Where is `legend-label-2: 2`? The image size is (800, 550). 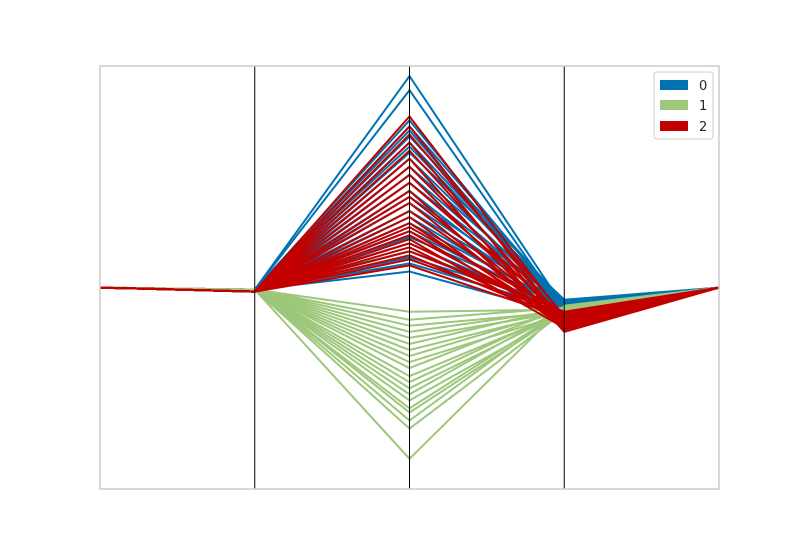 legend-label-2: 2 is located at coordinates (703, 127).